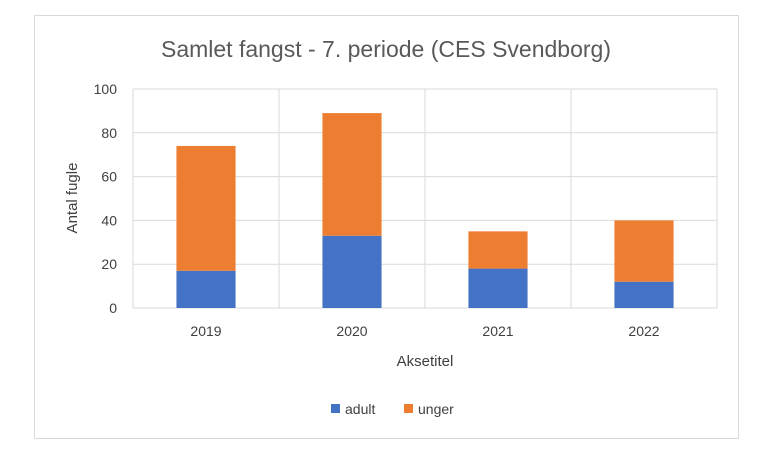 The height and width of the screenshot is (462, 784). I want to click on y-tick-label: 40, so click(109, 220).